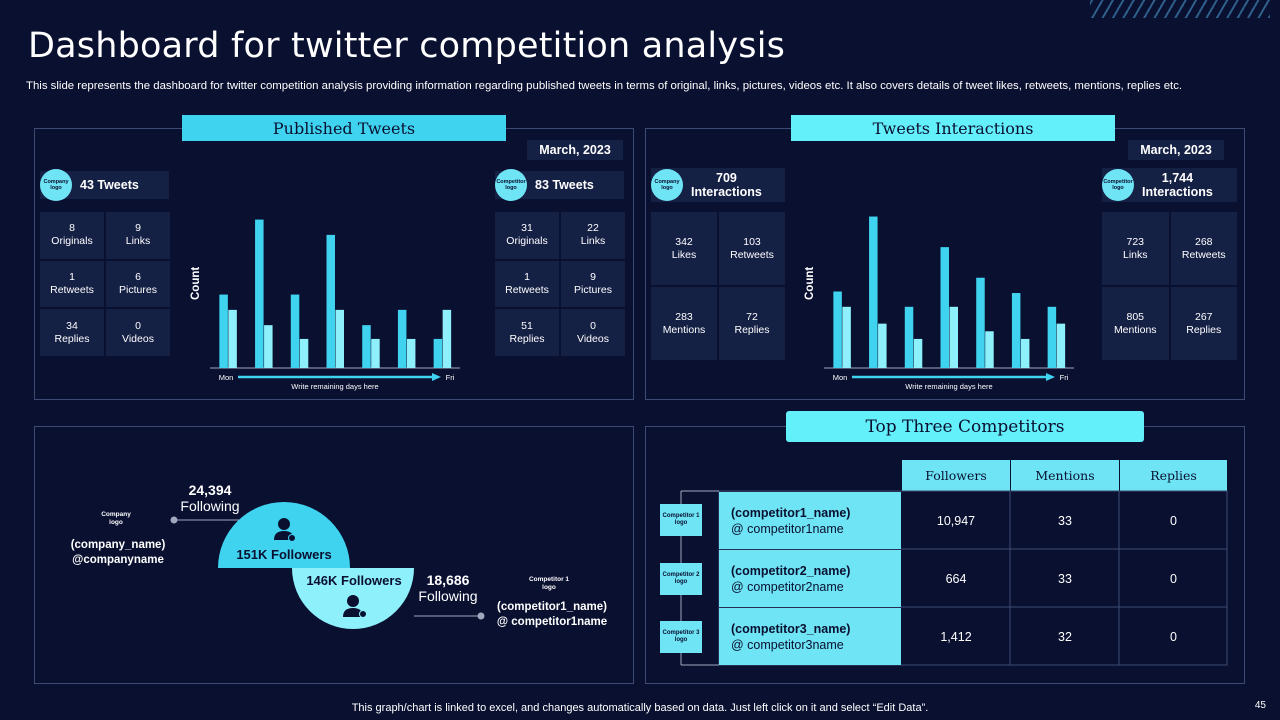  I want to click on stat-cell: 72 Replies, so click(752, 323).